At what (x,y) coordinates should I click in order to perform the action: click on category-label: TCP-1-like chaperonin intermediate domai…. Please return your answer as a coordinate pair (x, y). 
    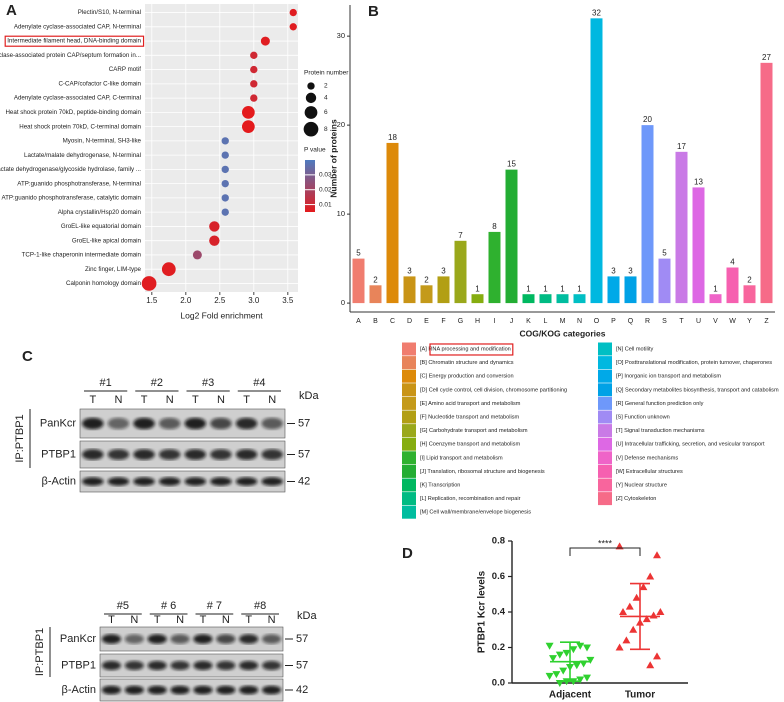
    Looking at the image, I should click on (82, 255).